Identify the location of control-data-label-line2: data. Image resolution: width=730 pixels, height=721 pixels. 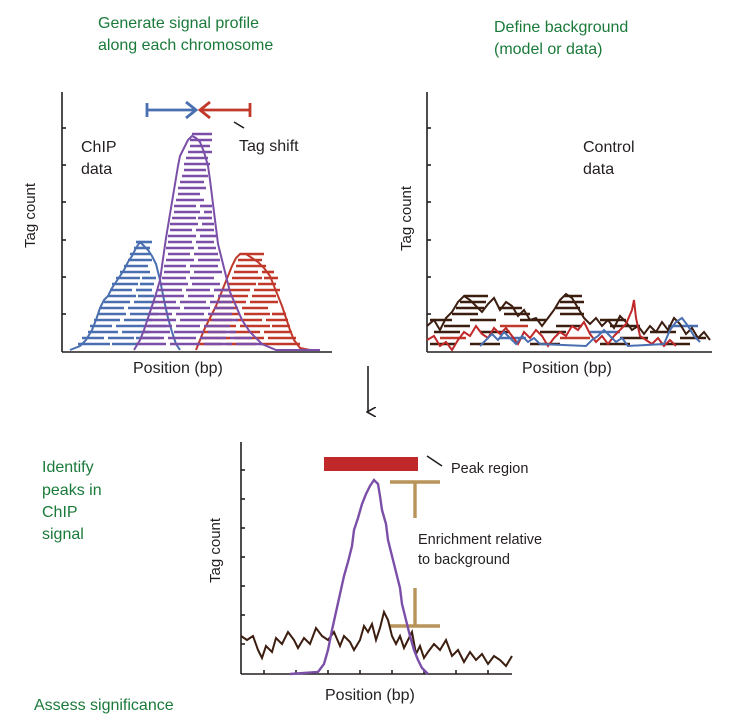
(599, 169).